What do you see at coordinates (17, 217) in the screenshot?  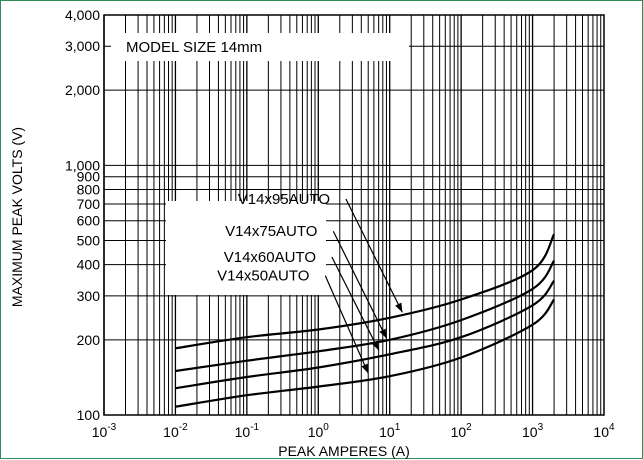 I see `y-axis-title: MAXIMUM PEAK VOLTS (V)` at bounding box center [17, 217].